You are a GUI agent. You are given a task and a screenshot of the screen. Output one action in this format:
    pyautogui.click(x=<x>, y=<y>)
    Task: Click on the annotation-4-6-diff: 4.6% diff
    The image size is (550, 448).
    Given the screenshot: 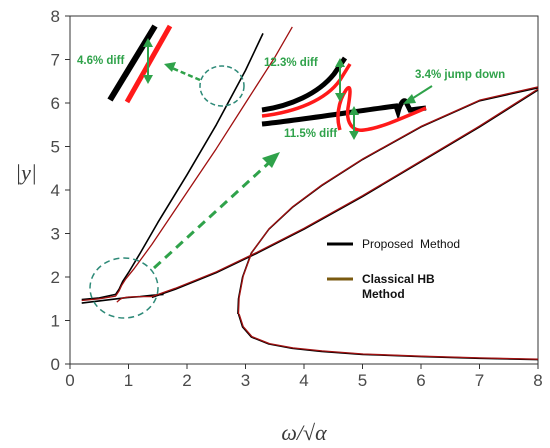 What is the action you would take?
    pyautogui.click(x=100, y=61)
    